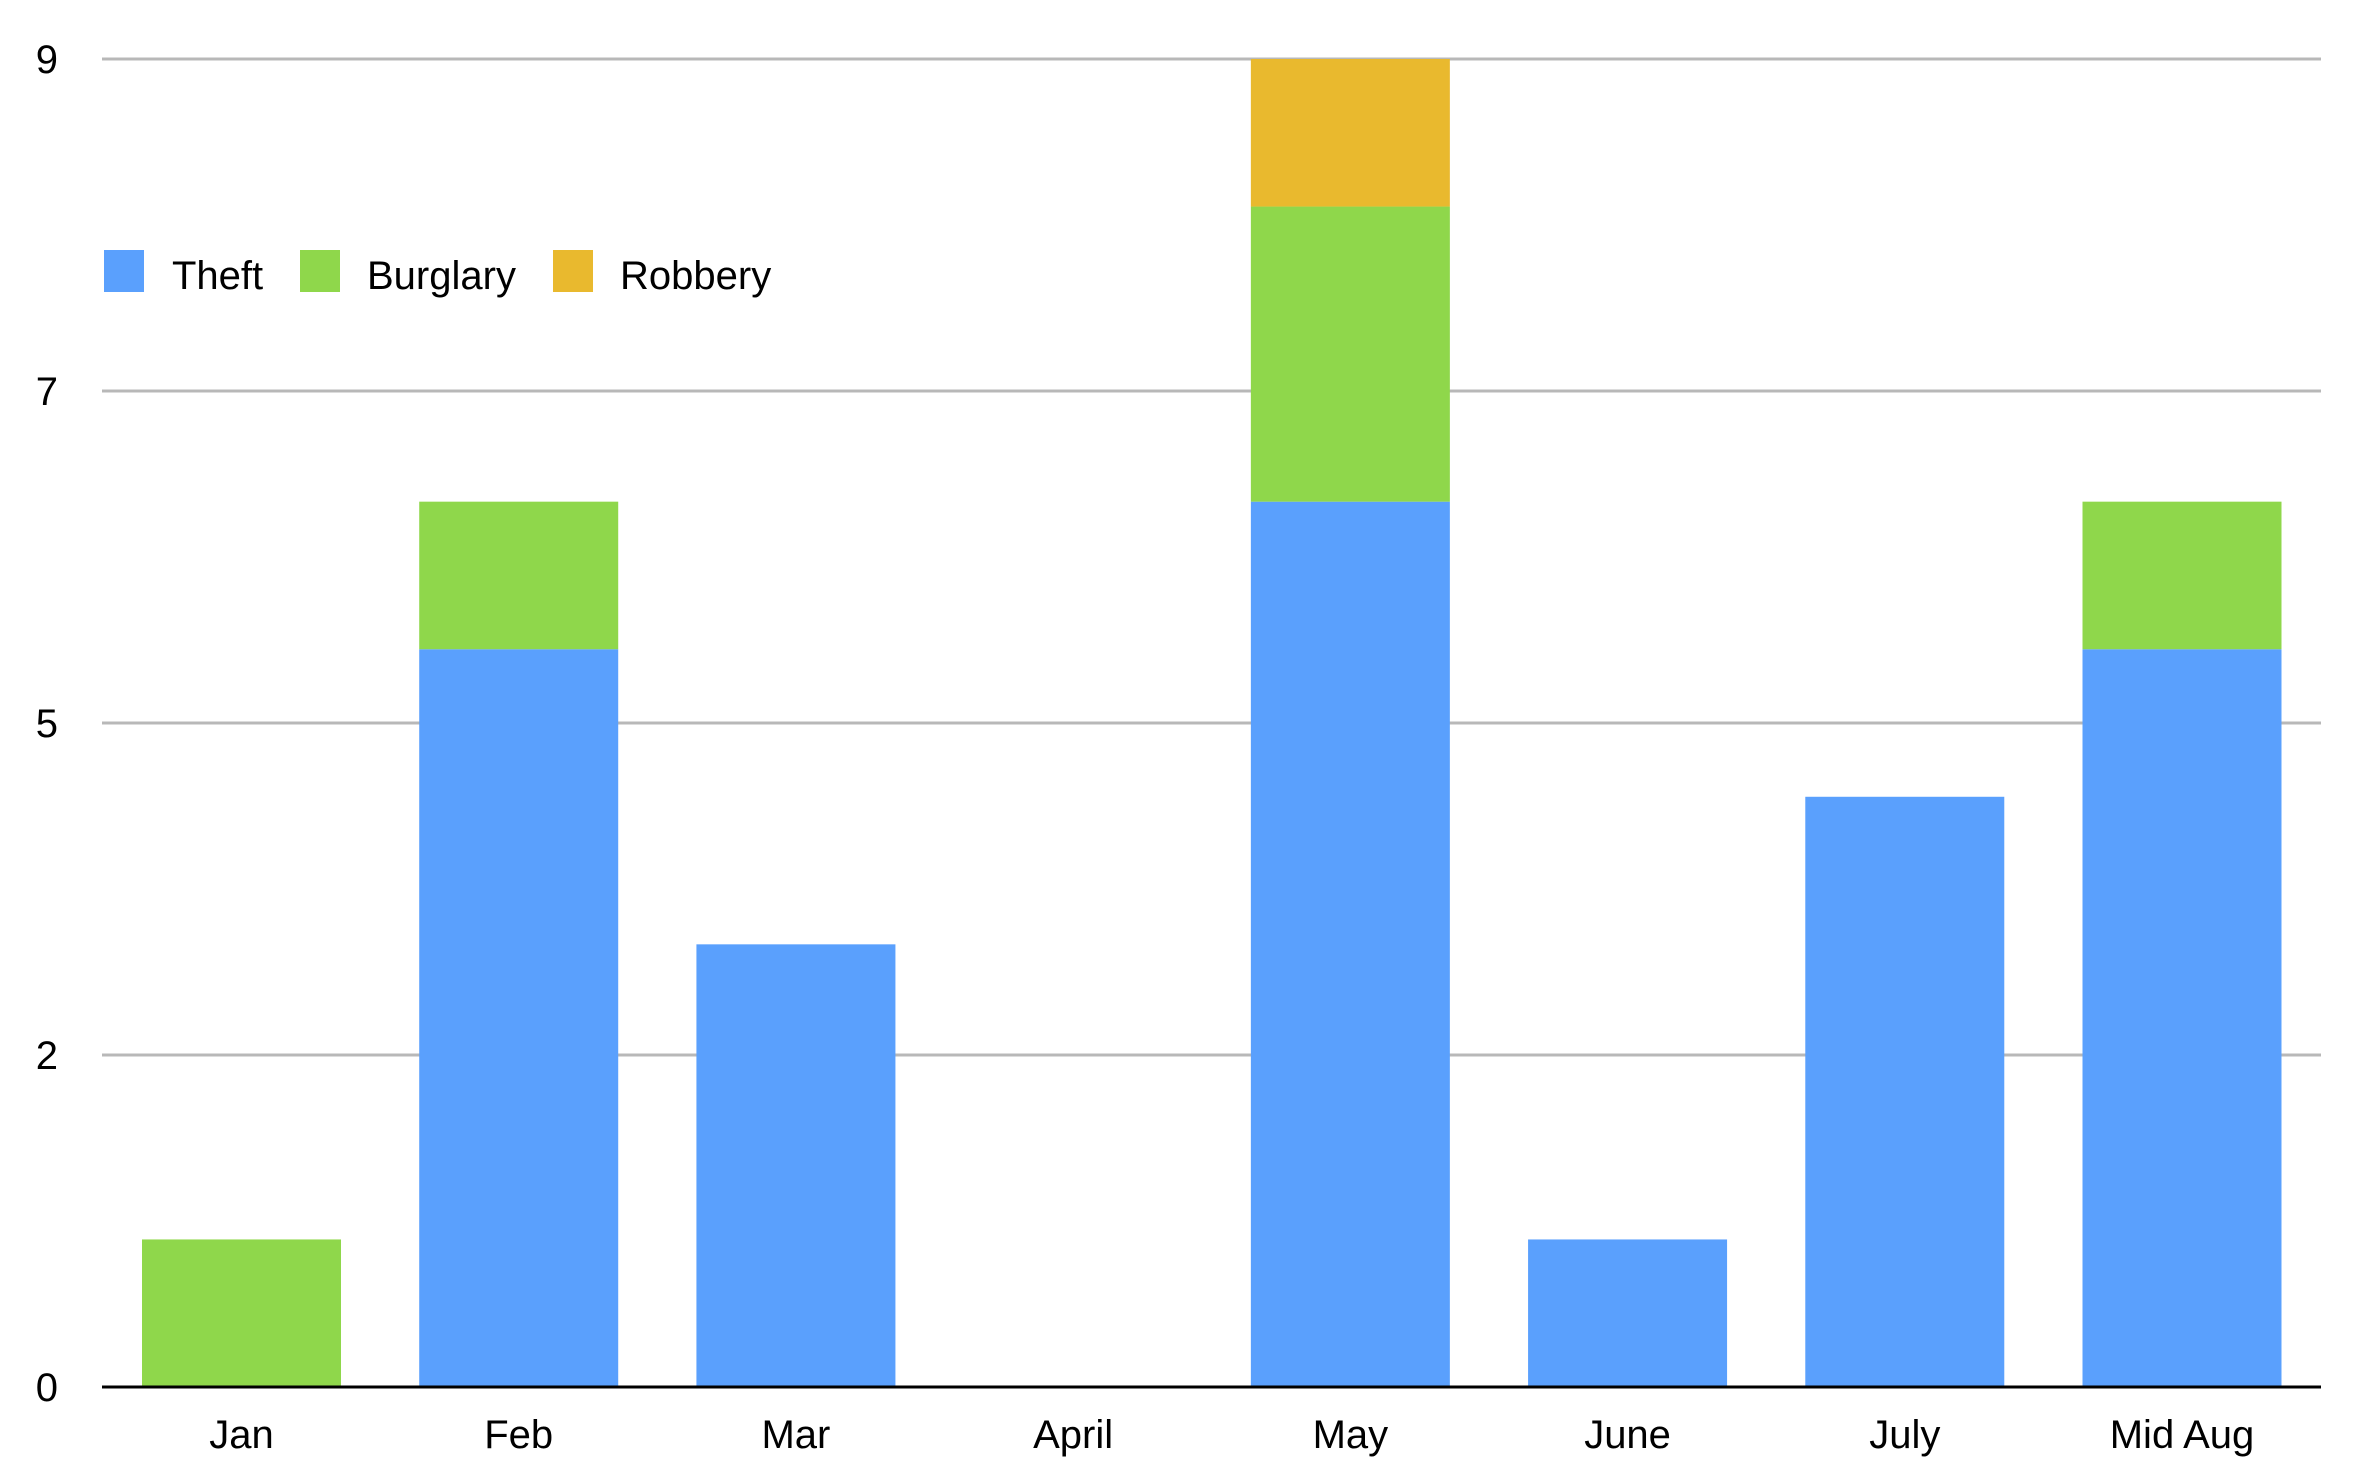 Image resolution: width=2362 pixels, height=1479 pixels. What do you see at coordinates (573, 271) in the screenshot?
I see `legend-swatch-robbery` at bounding box center [573, 271].